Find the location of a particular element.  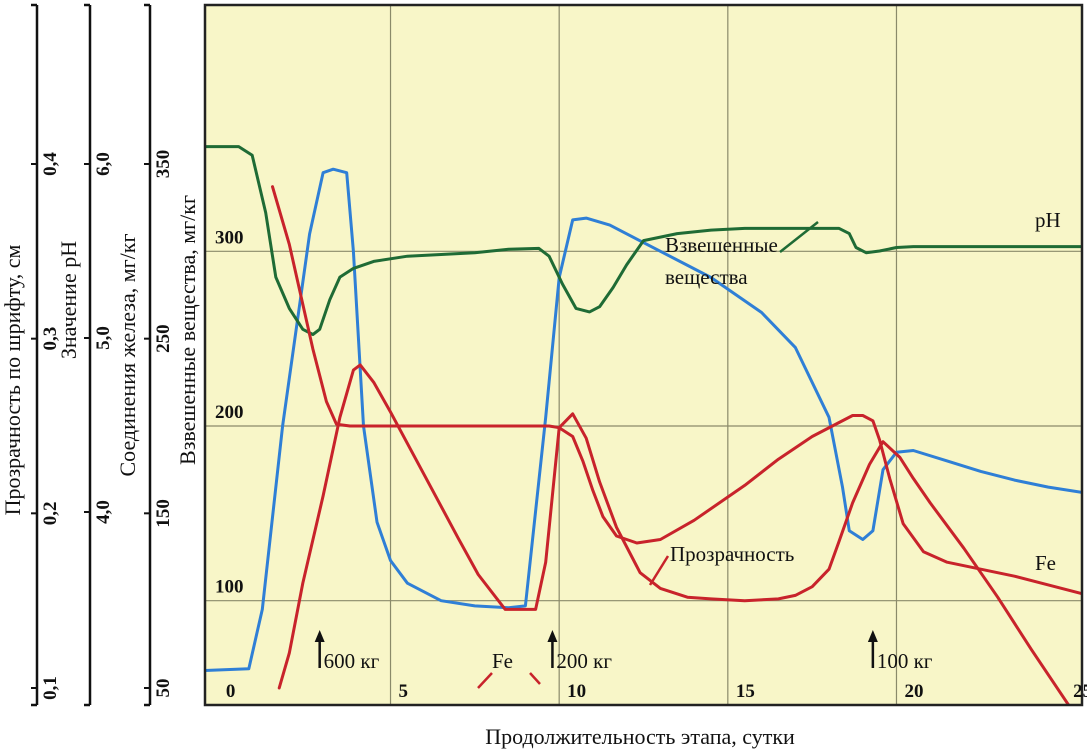

y-axis-title-suspended: Взвешенные вещества, мг/кг is located at coordinates (187, 330).